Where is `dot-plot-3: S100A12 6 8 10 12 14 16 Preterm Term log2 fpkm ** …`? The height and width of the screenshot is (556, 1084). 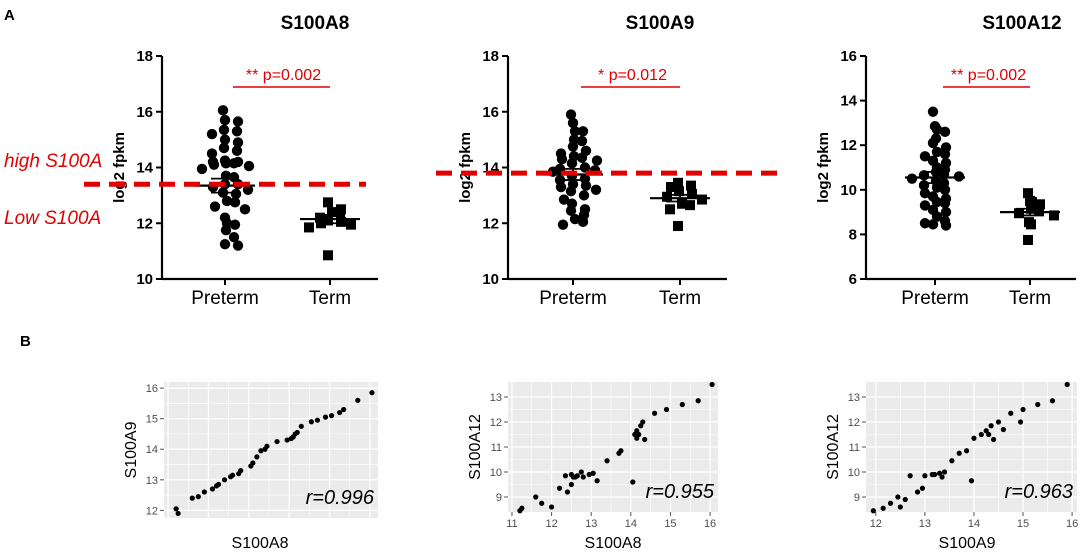
dot-plot-3: S100A12 6 8 10 12 14 16 Preterm Term log2 fpkm ** … is located at coordinates (945, 161).